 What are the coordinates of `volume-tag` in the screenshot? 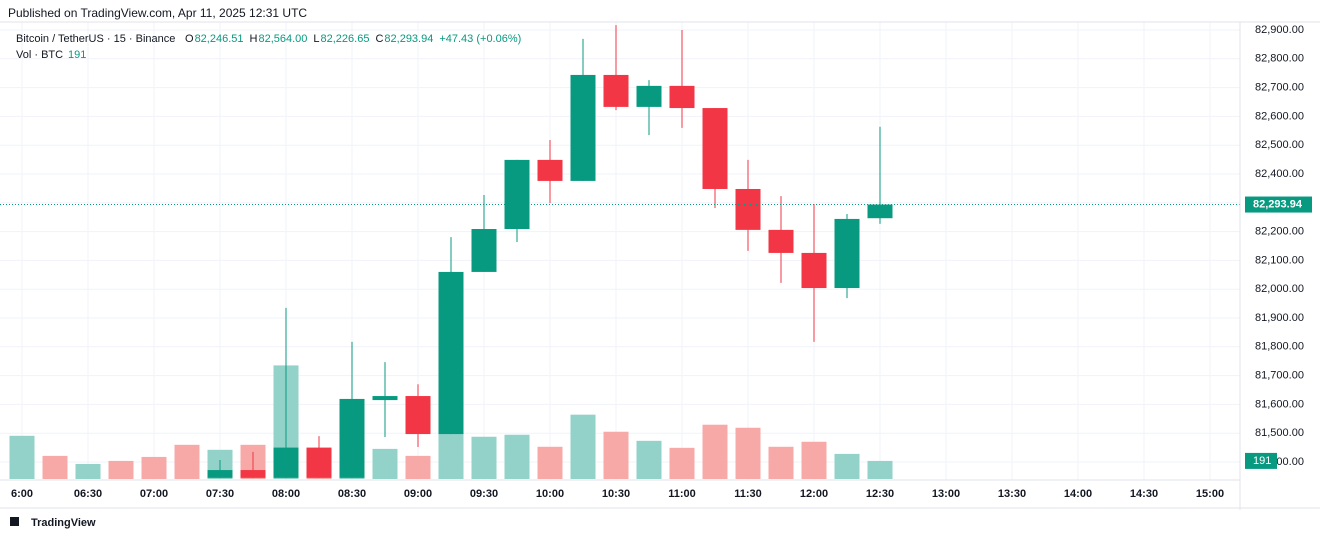 It's located at (1261, 460).